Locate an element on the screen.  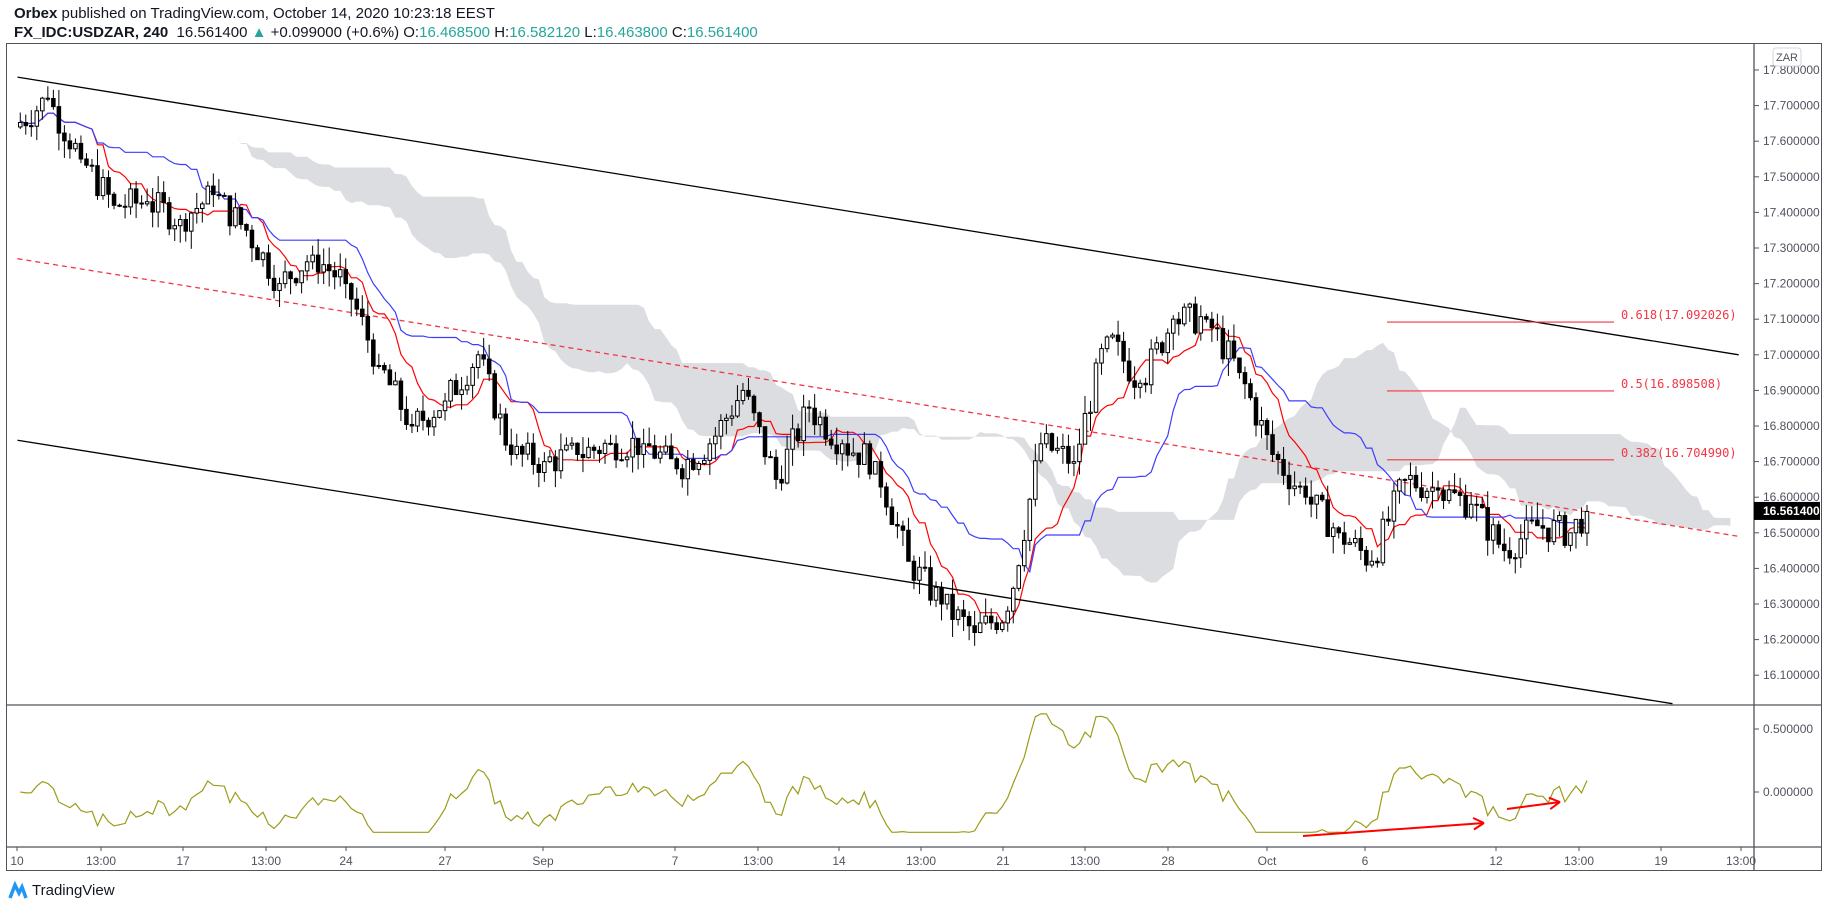
time-tick-label: 14 is located at coordinates (839, 861).